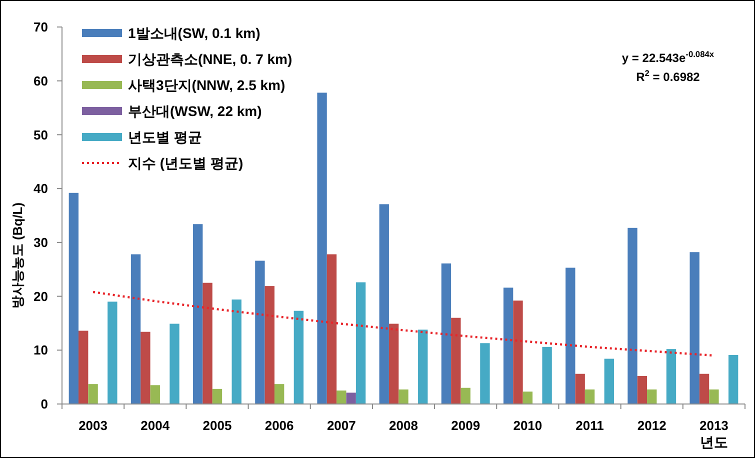 The height and width of the screenshot is (458, 755). Describe the element at coordinates (210, 58) in the screenshot. I see `legend-label: 기상관측소(NNE, 0. 7 km)` at that location.